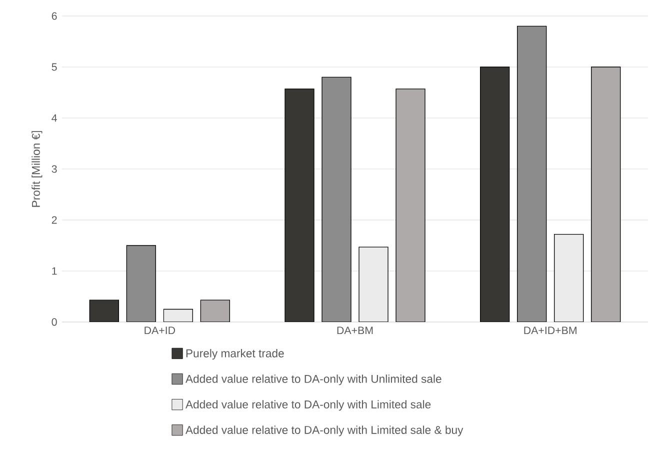 This screenshot has width=667, height=453. Describe the element at coordinates (54, 220) in the screenshot. I see `y-tick-label: 2` at that location.